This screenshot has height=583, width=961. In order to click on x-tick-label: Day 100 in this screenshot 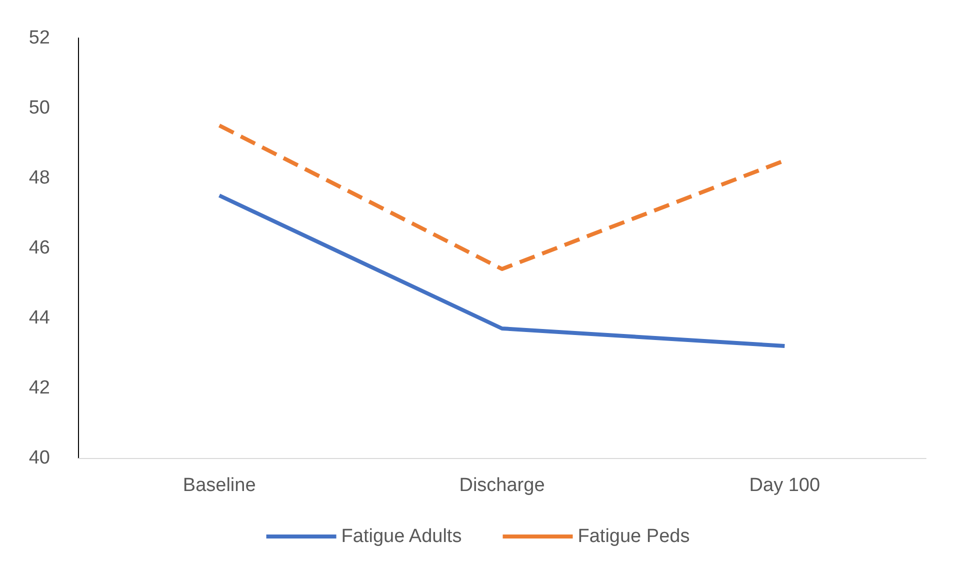, I will do `click(784, 485)`.